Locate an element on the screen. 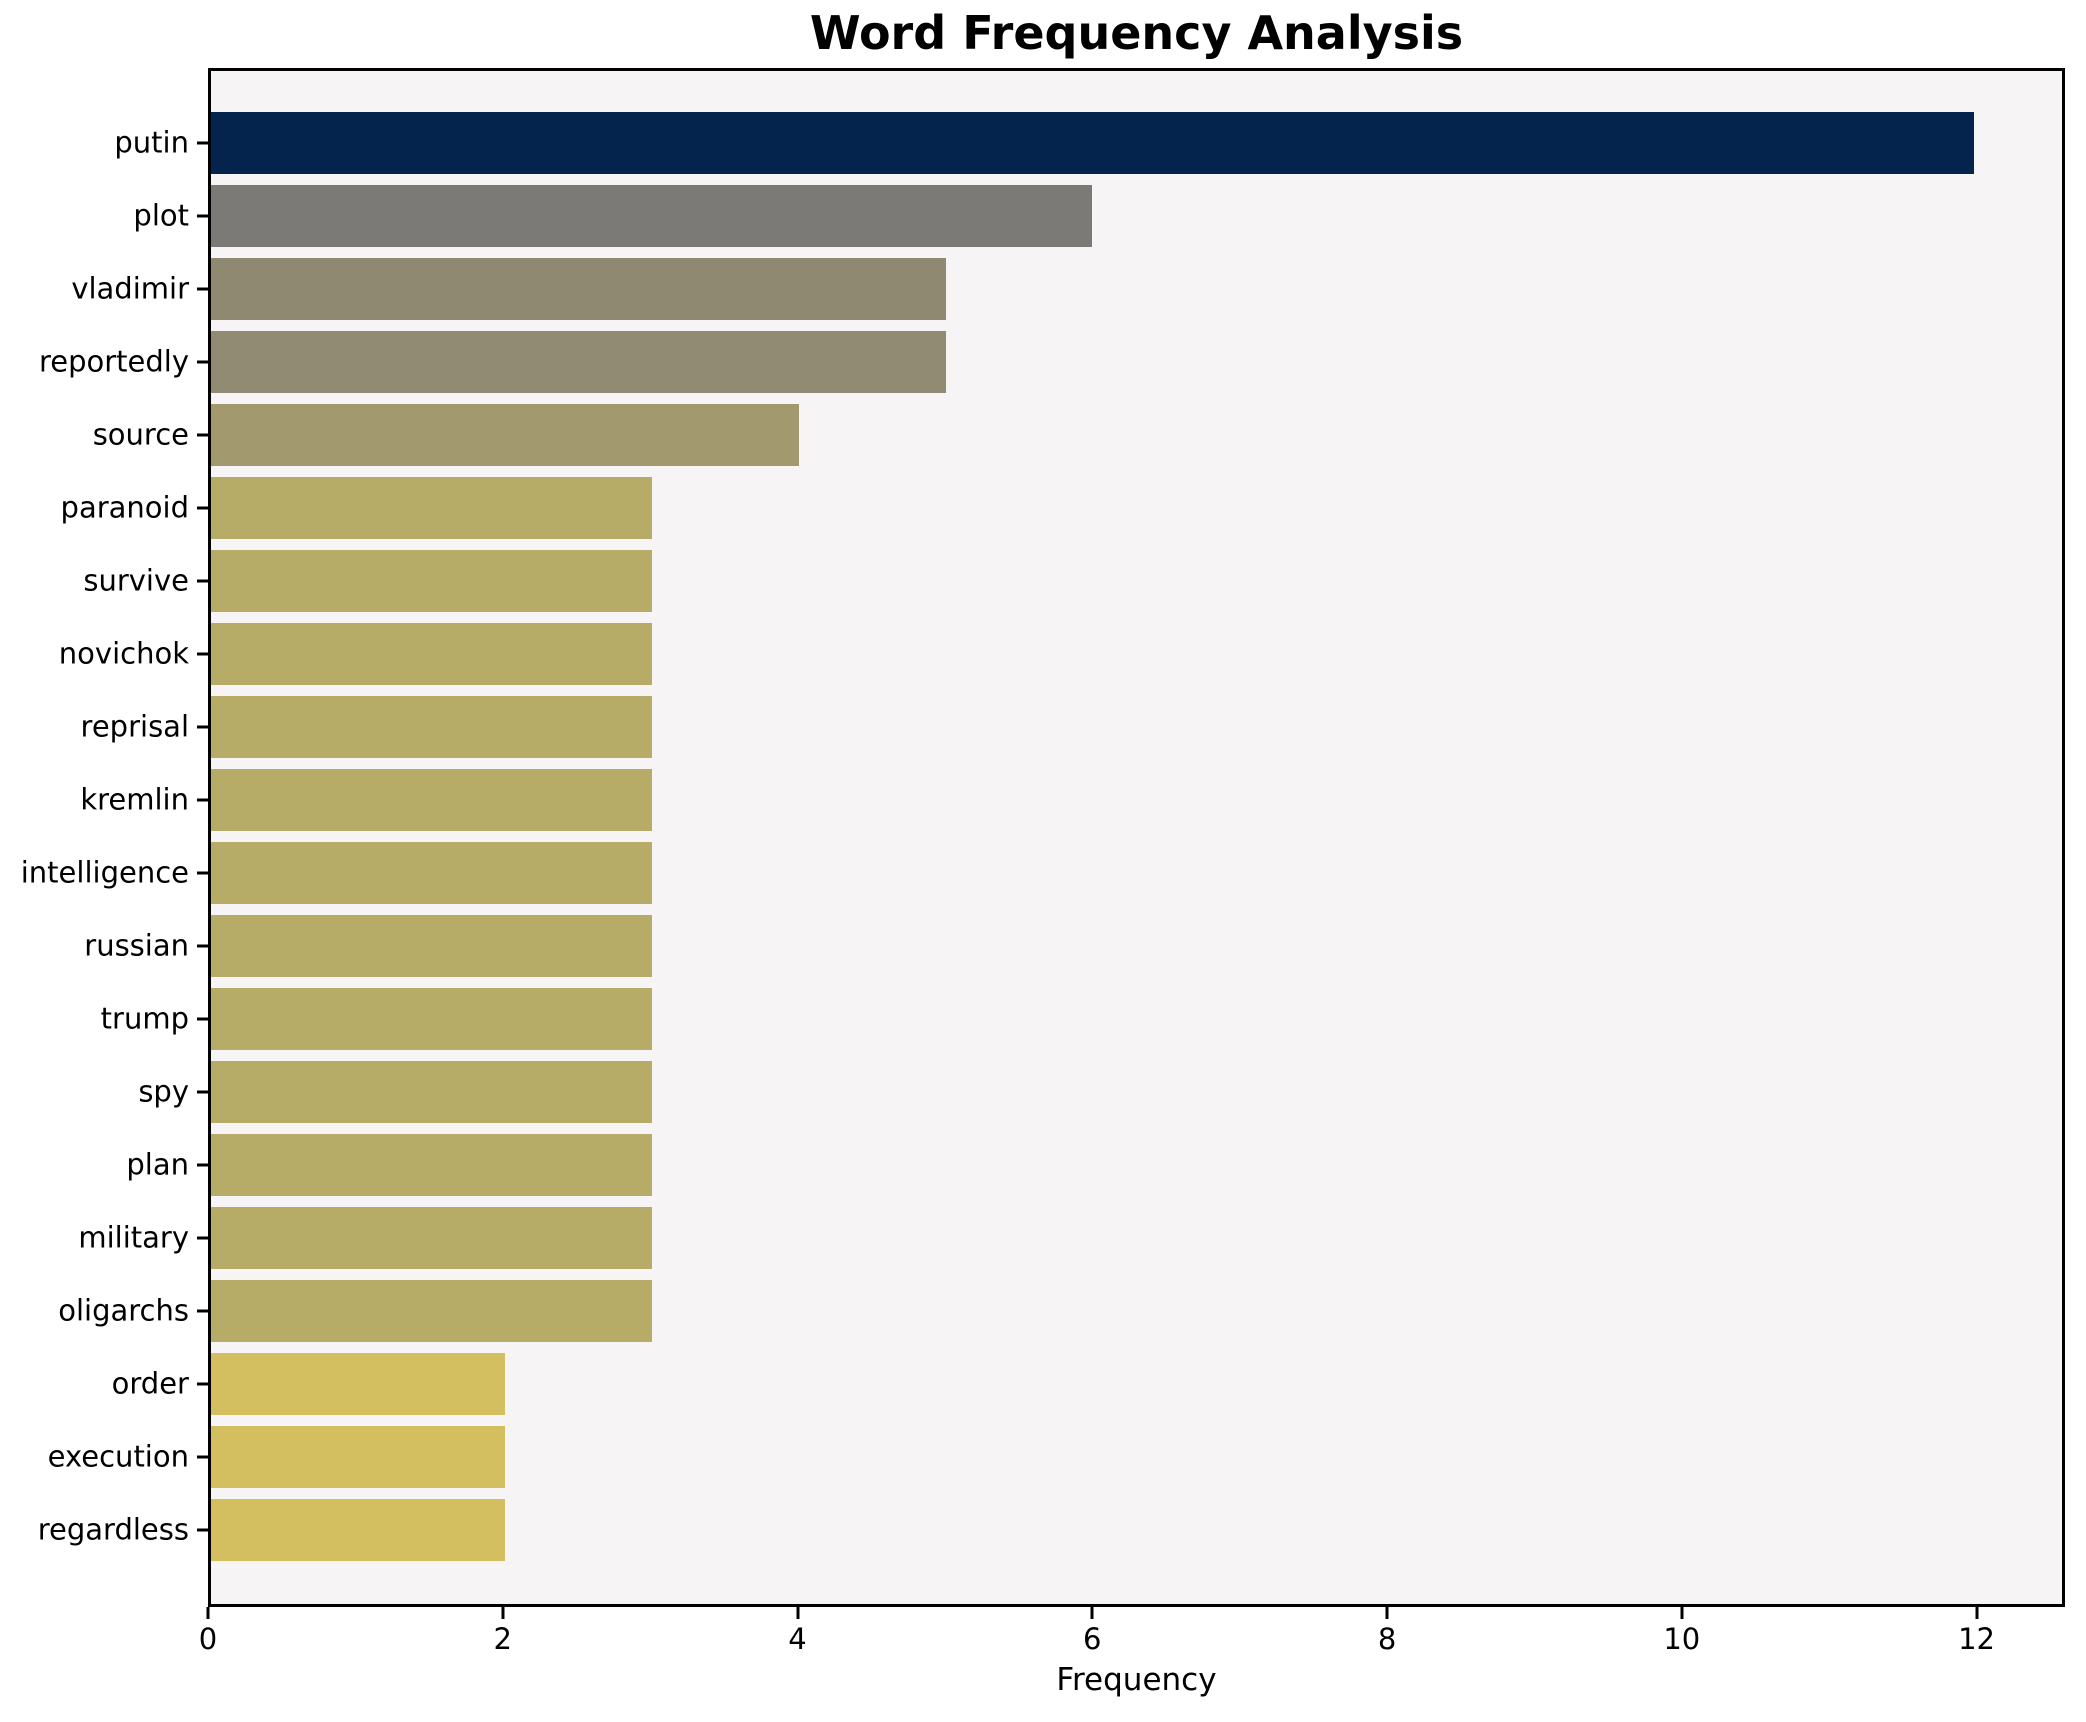  bar-row: kremlin is located at coordinates (1071, 800).